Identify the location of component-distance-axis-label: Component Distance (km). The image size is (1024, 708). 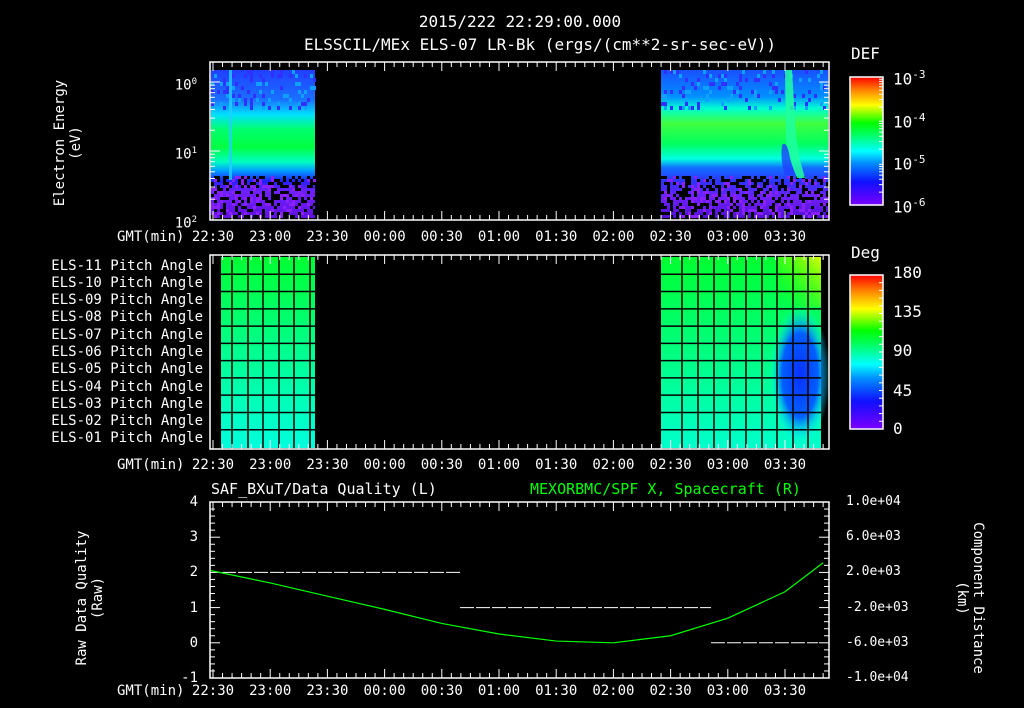
(970, 598).